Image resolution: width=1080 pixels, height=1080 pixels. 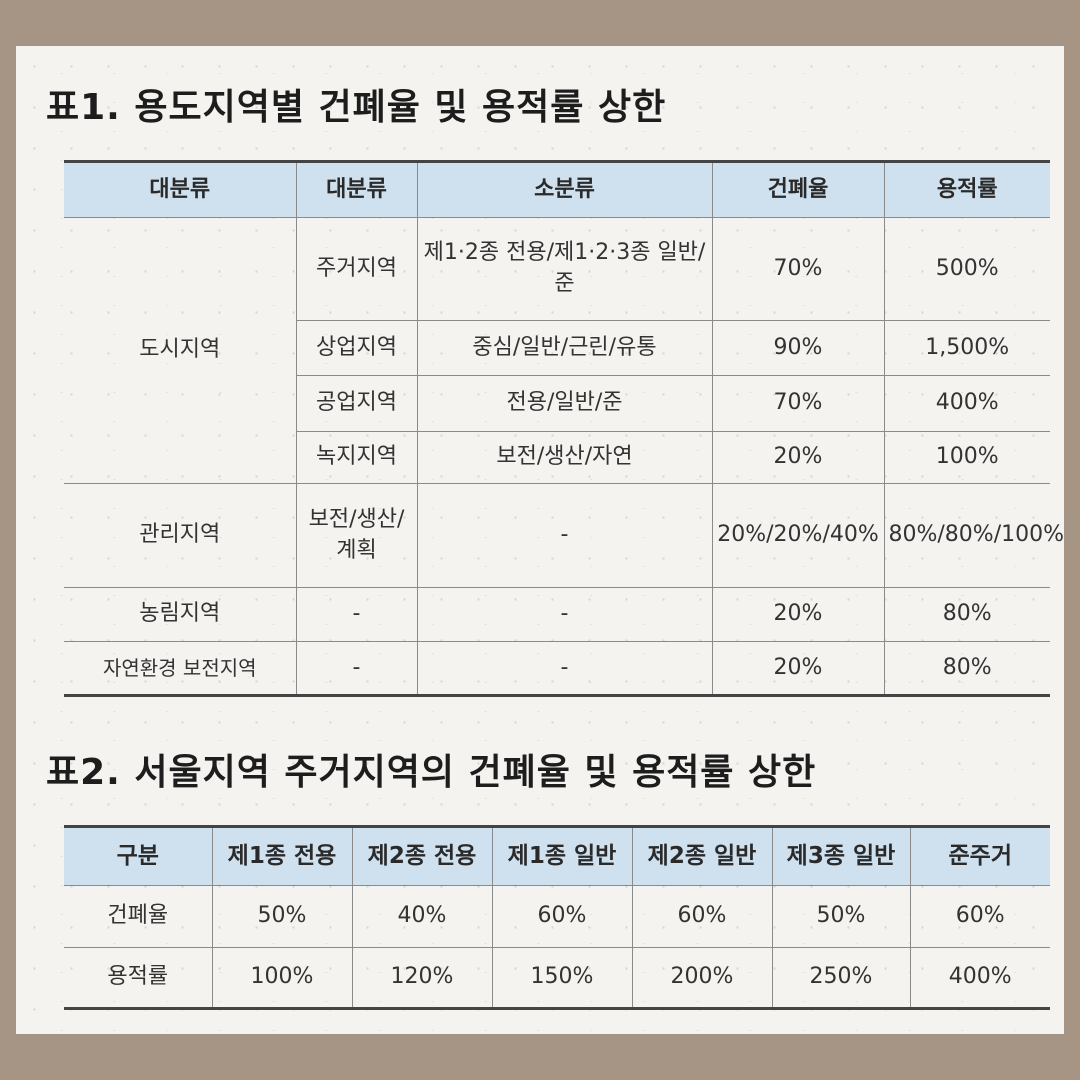 What do you see at coordinates (562, 978) in the screenshot?
I see `value-cell: 150%` at bounding box center [562, 978].